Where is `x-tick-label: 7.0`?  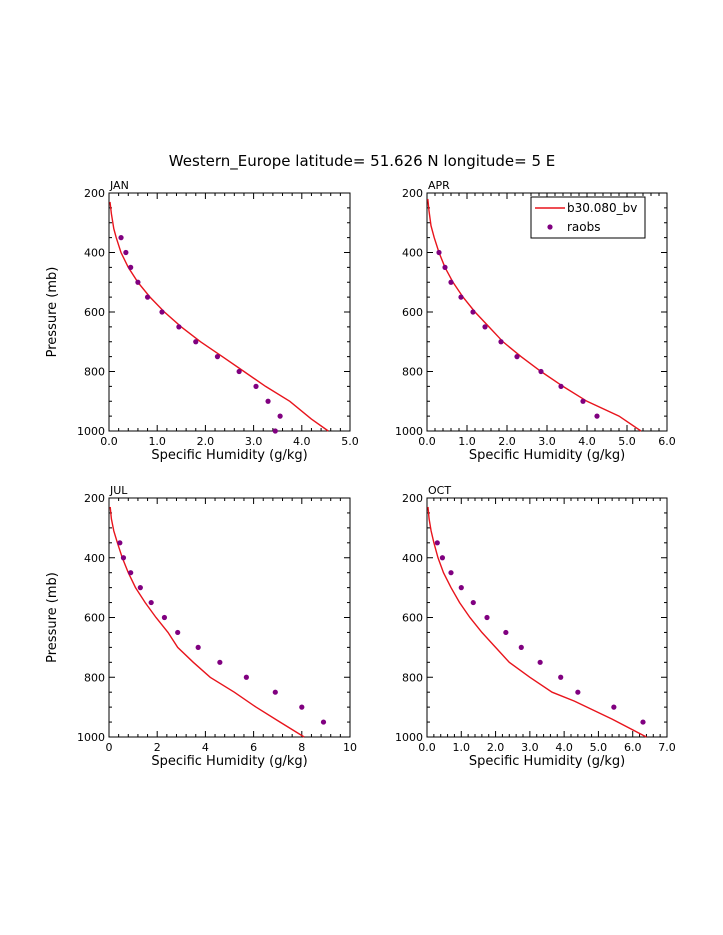
x-tick-label: 7.0 is located at coordinates (667, 747).